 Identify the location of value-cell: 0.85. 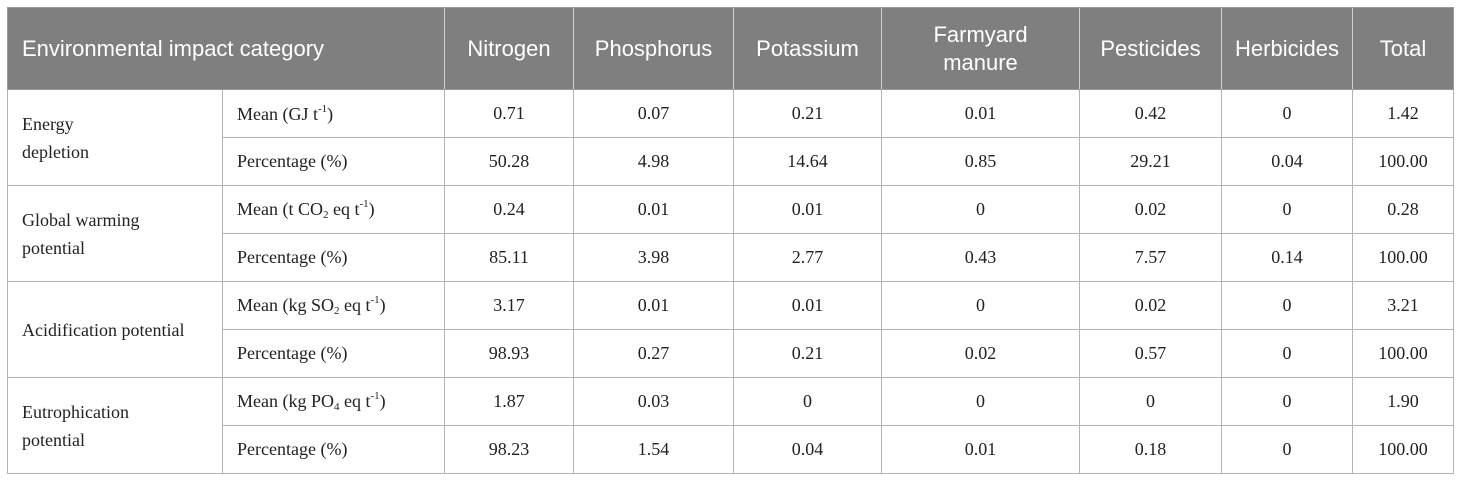
(980, 161).